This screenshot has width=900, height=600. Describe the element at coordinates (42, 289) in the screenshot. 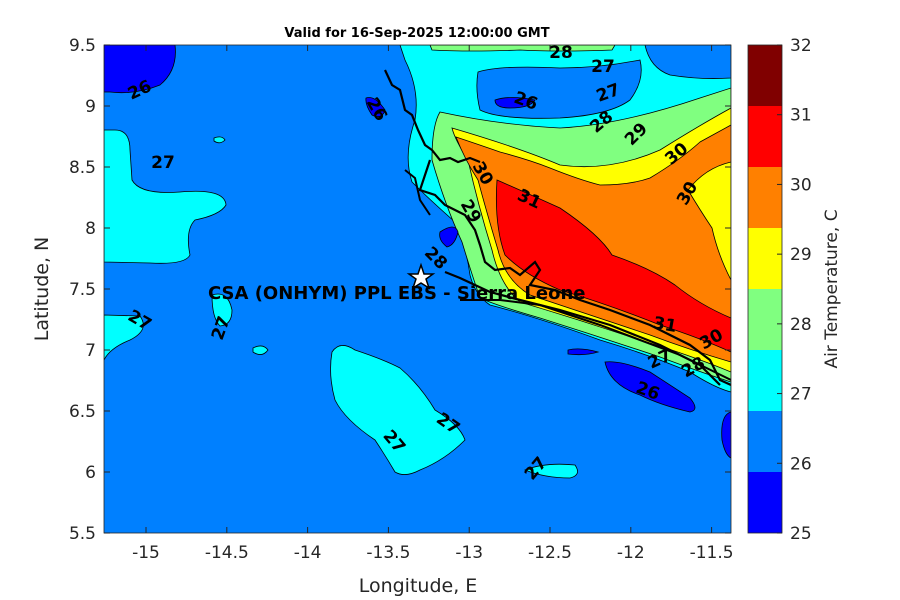

I see `y-axis-label: Latitude, N` at that location.